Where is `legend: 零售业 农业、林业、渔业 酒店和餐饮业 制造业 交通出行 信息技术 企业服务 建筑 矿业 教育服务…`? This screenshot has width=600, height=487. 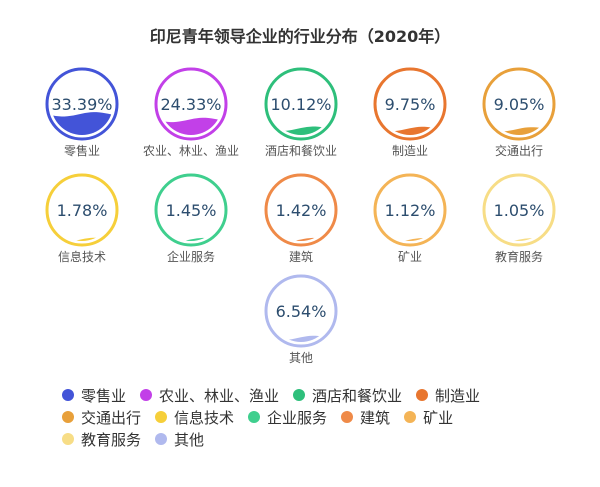 legend: 零售业 农业、林业、渔业 酒店和餐饮业 制造业 交通出行 信息技术 企业服务 建筑 矿业 教育服务… is located at coordinates (312, 417).